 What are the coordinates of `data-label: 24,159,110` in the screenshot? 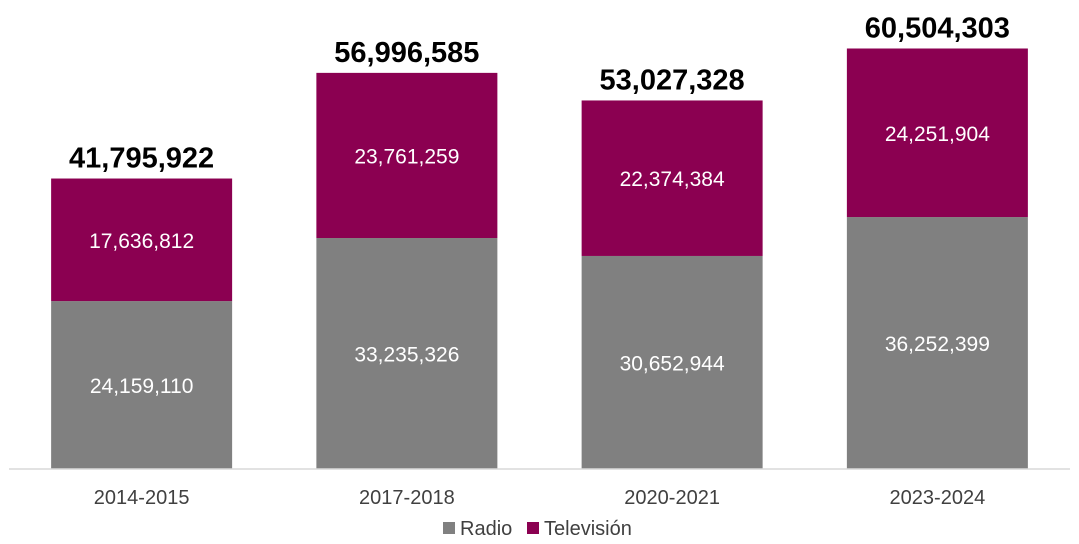 It's located at (142, 386).